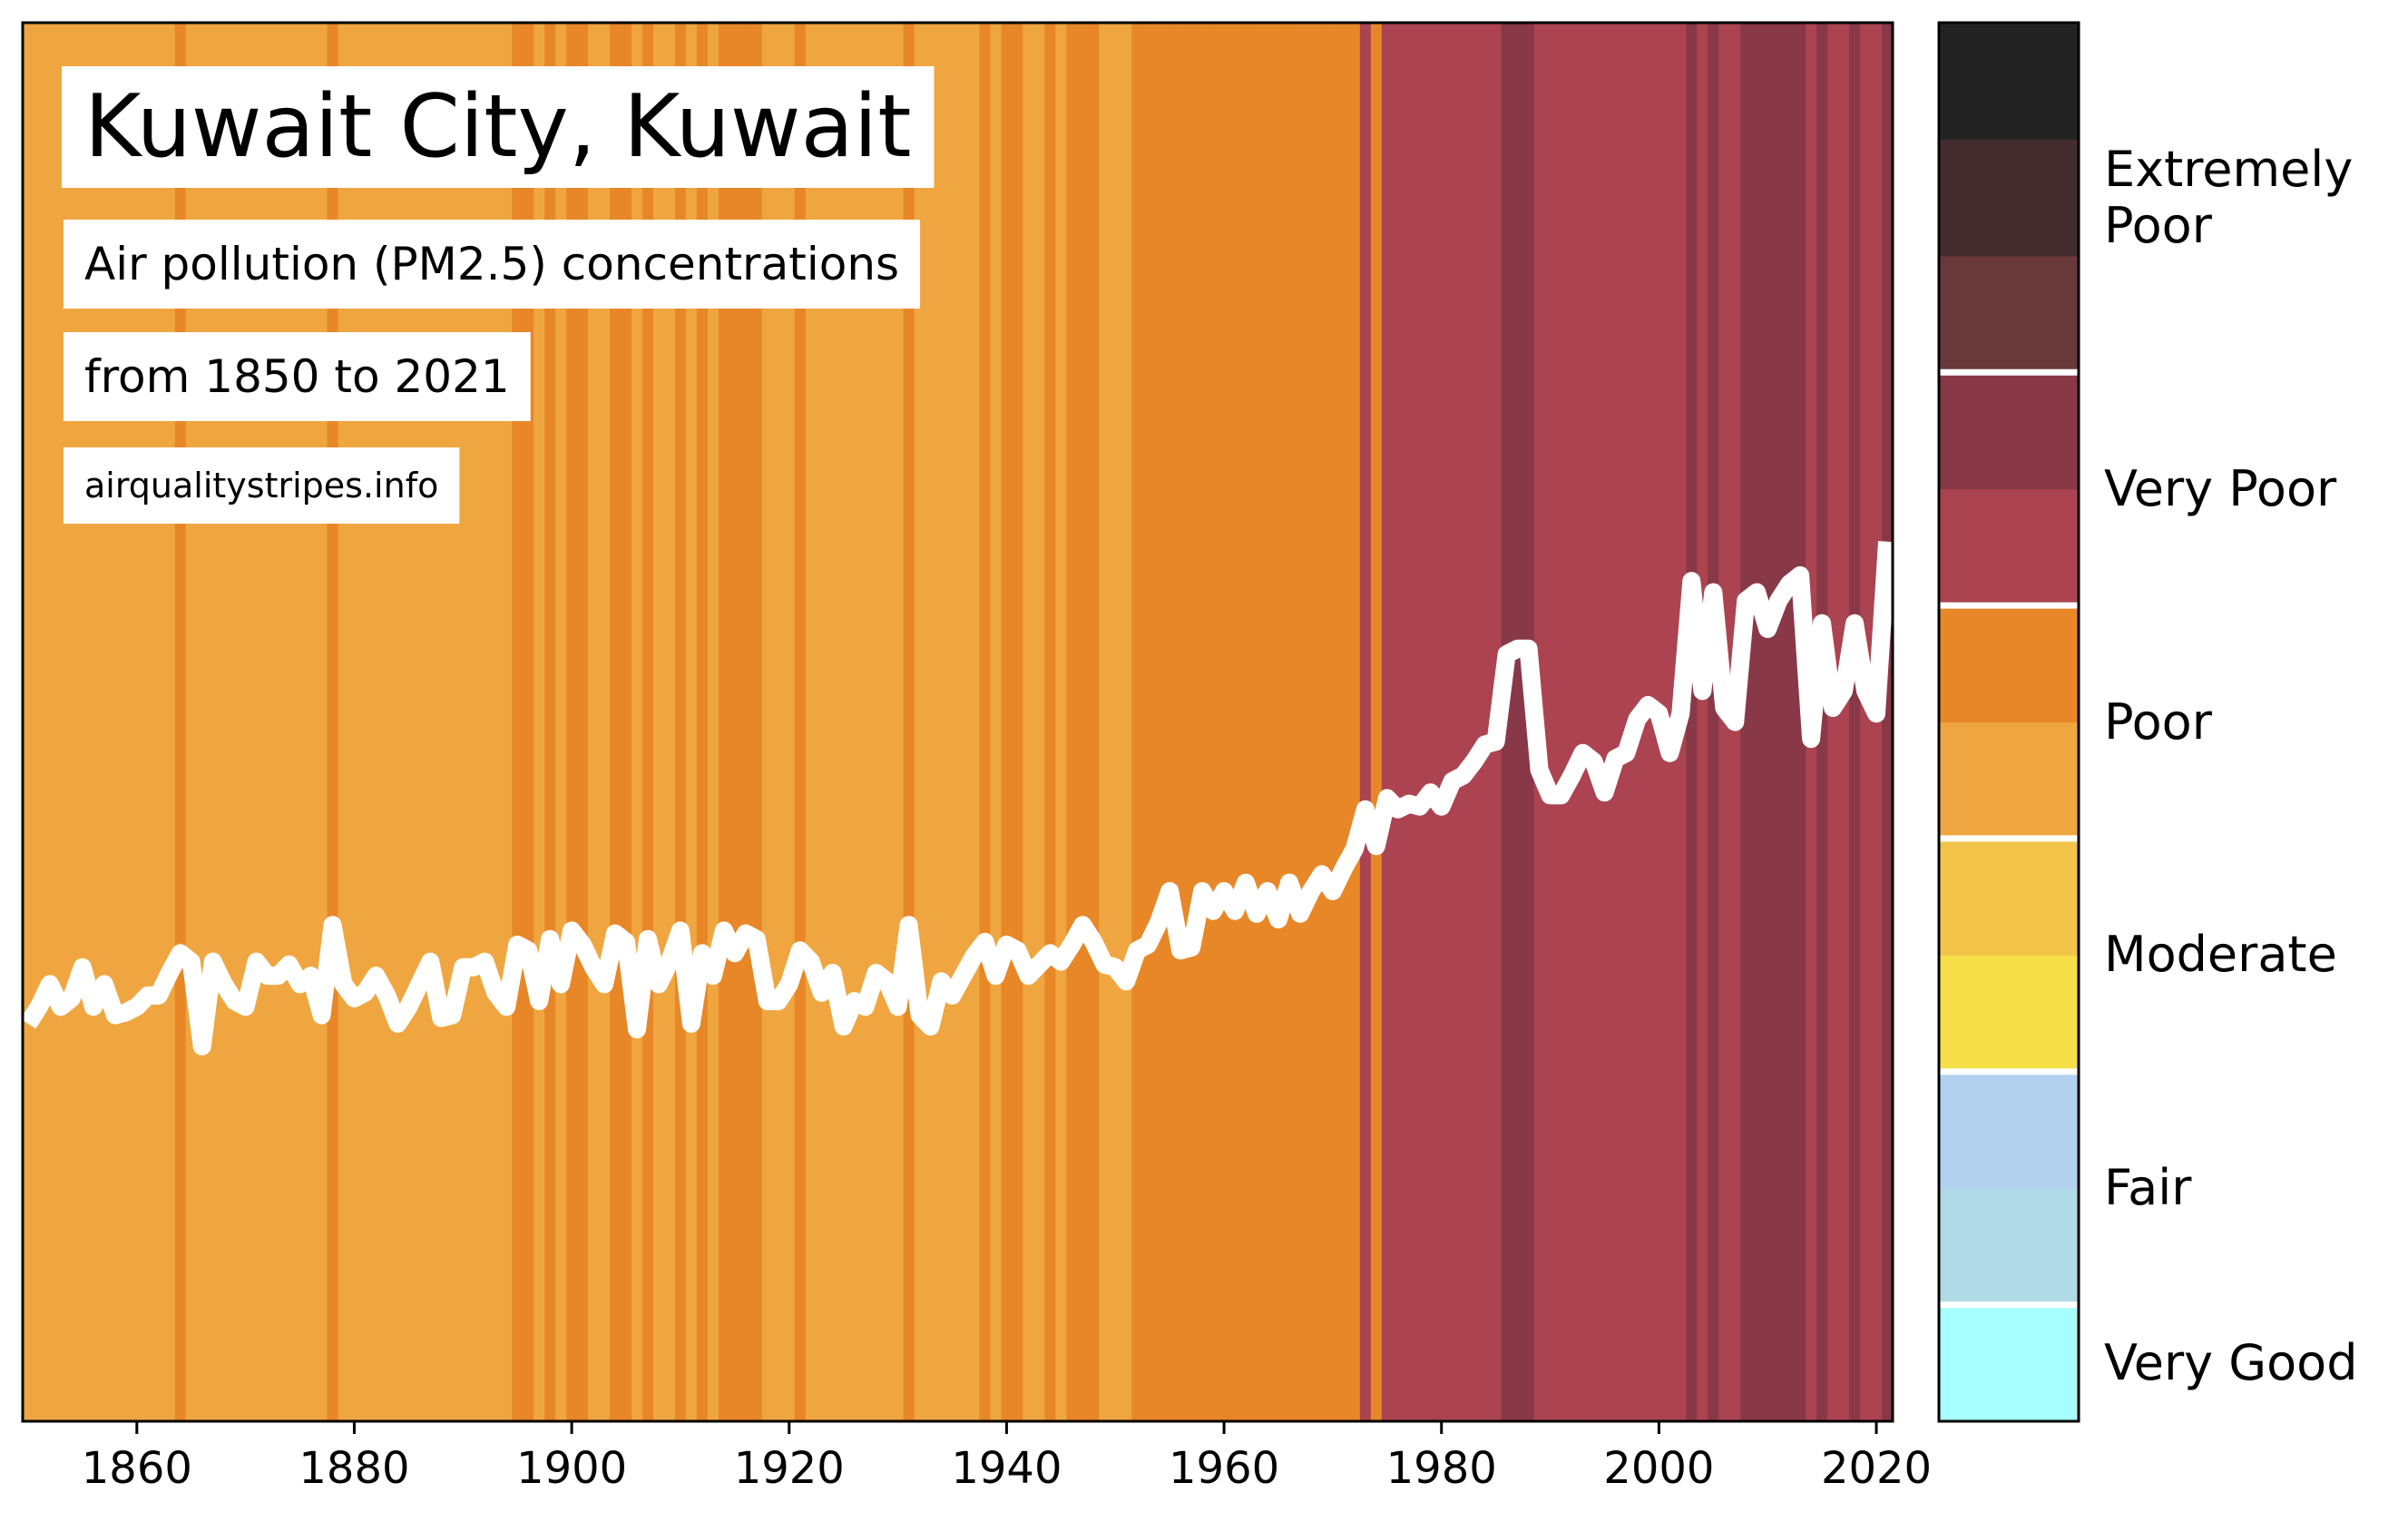 This screenshot has width=2408, height=1522. What do you see at coordinates (354, 1468) in the screenshot?
I see `x-tick-label: 1880` at bounding box center [354, 1468].